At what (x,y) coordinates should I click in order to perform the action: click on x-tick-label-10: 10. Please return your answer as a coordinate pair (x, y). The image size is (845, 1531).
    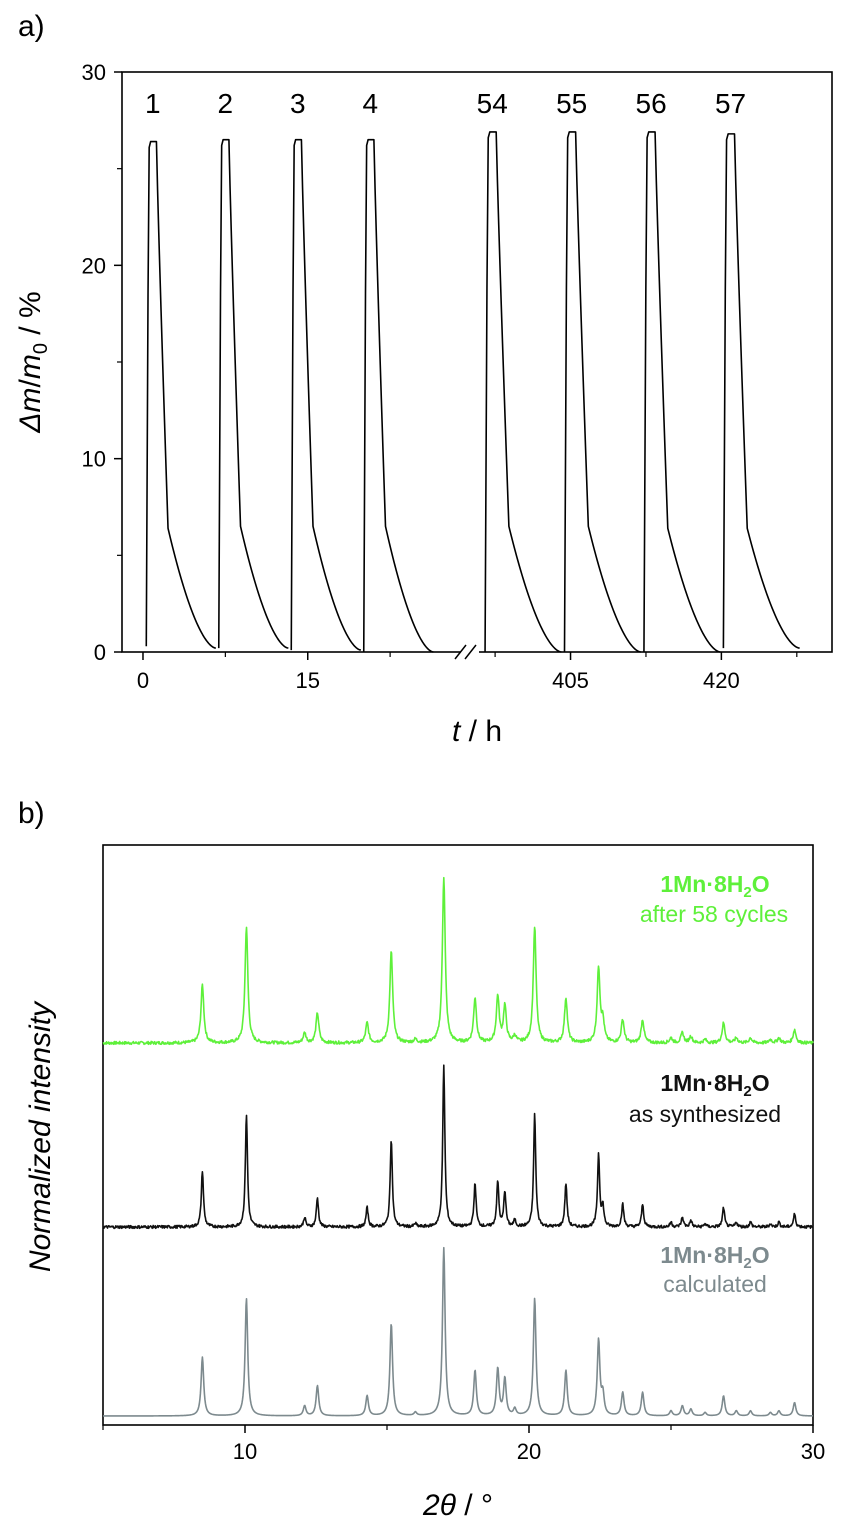
    Looking at the image, I should click on (245, 1451).